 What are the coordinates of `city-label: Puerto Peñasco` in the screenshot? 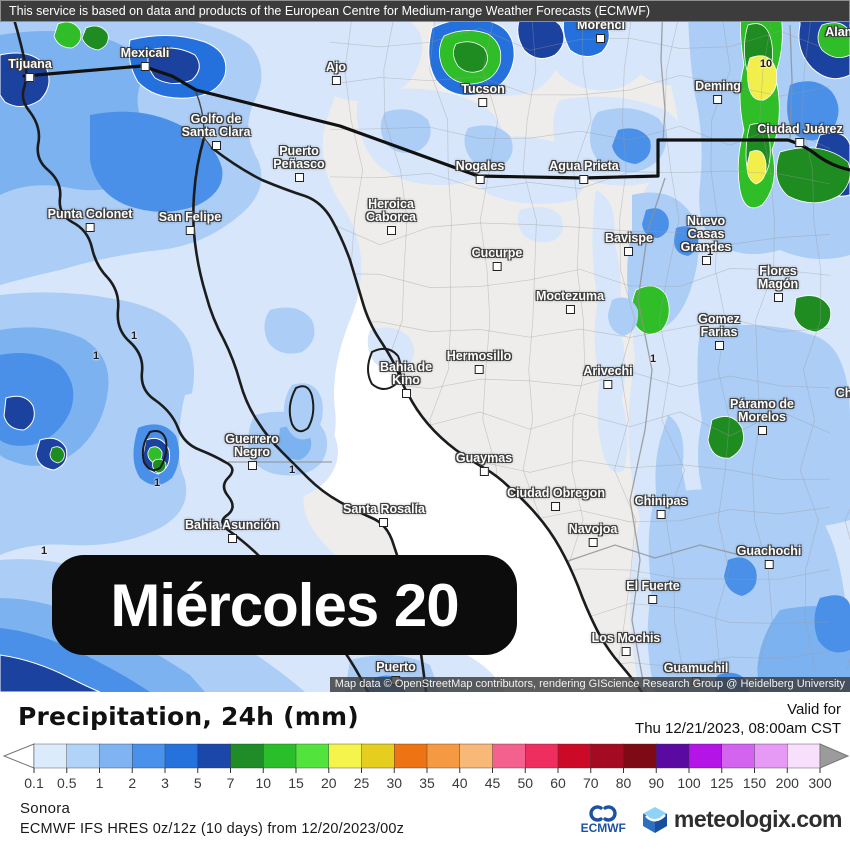 It's located at (299, 163).